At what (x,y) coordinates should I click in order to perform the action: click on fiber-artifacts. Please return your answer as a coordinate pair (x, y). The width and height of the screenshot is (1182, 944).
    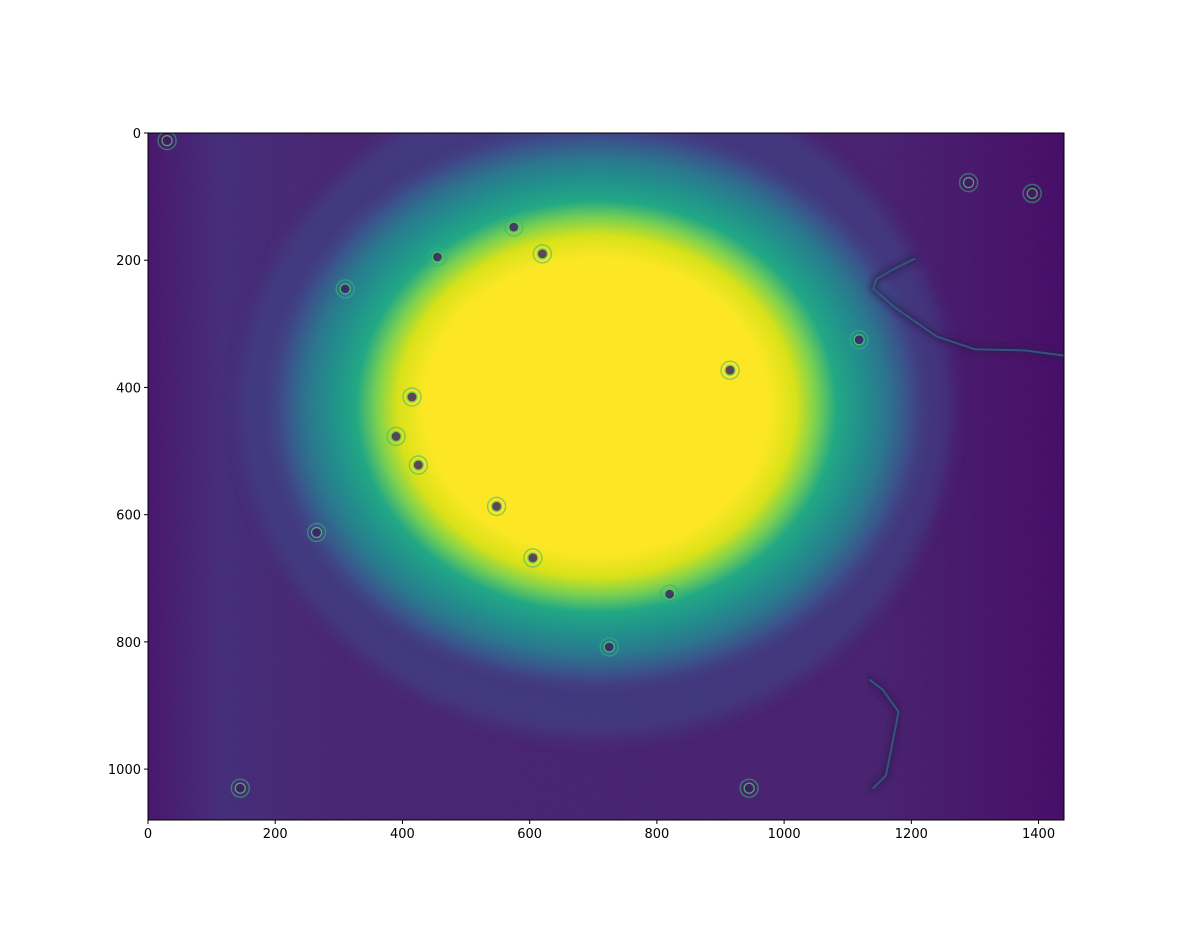
    Looking at the image, I should click on (965, 523).